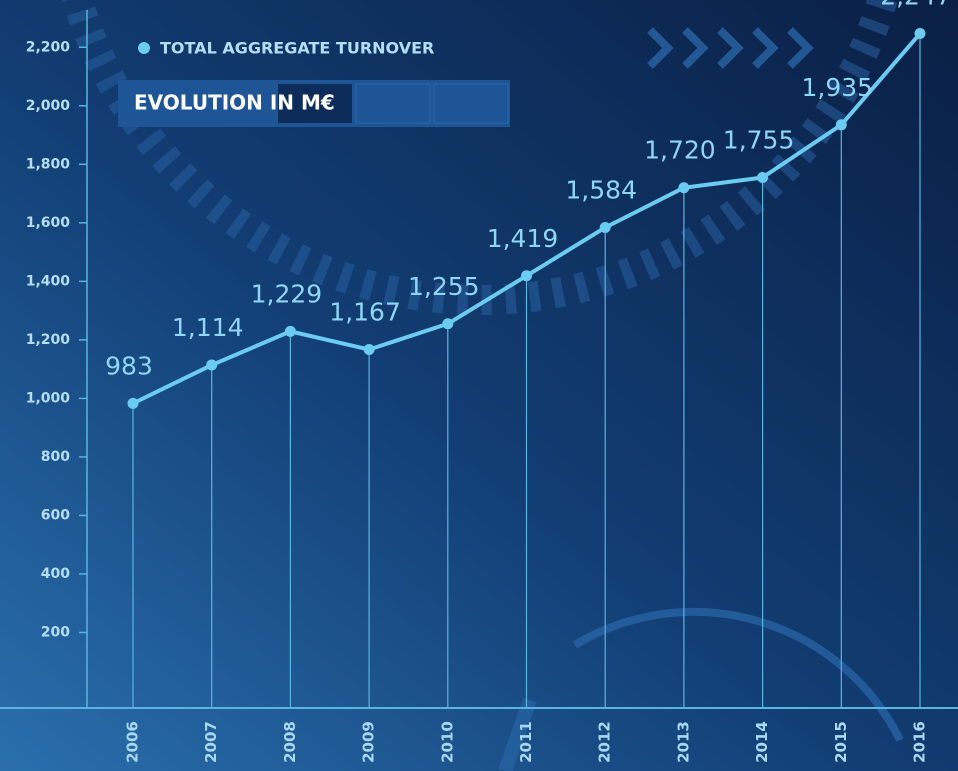  What do you see at coordinates (920, 742) in the screenshot?
I see `x-tick-label: 2016` at bounding box center [920, 742].